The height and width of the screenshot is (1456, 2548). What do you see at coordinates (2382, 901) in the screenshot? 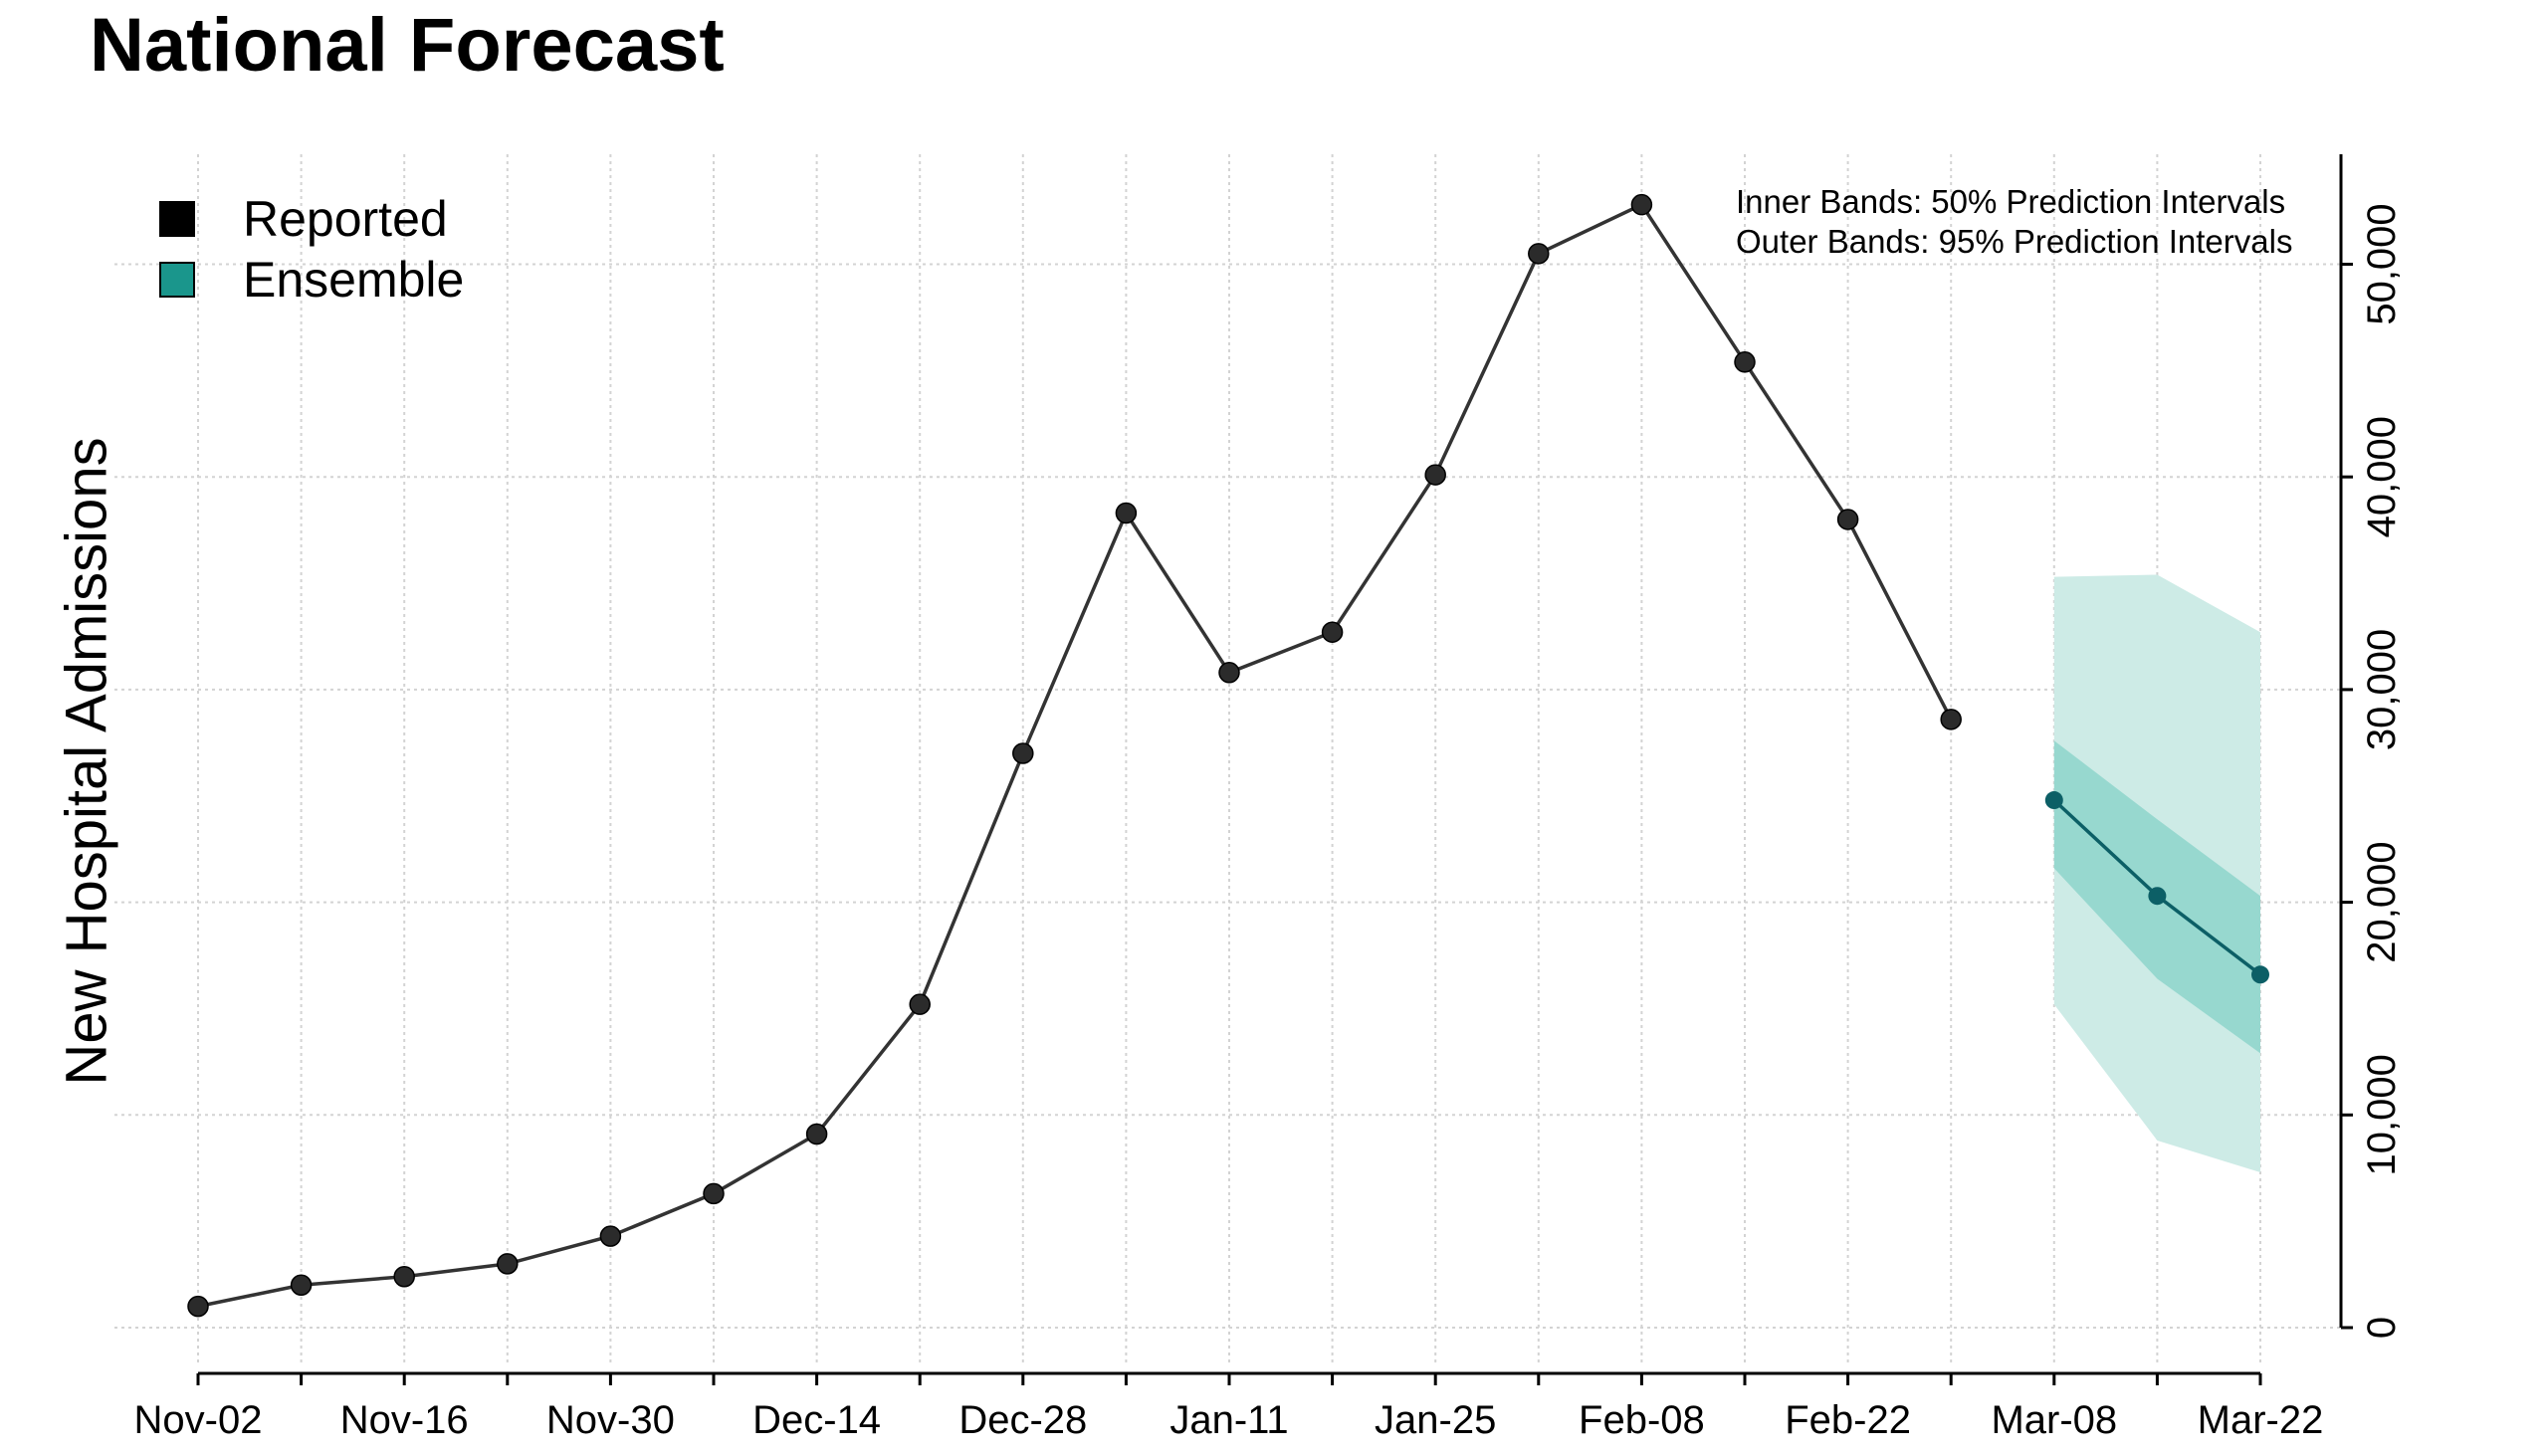
I see `y-tick-label: 20,000` at bounding box center [2382, 901].